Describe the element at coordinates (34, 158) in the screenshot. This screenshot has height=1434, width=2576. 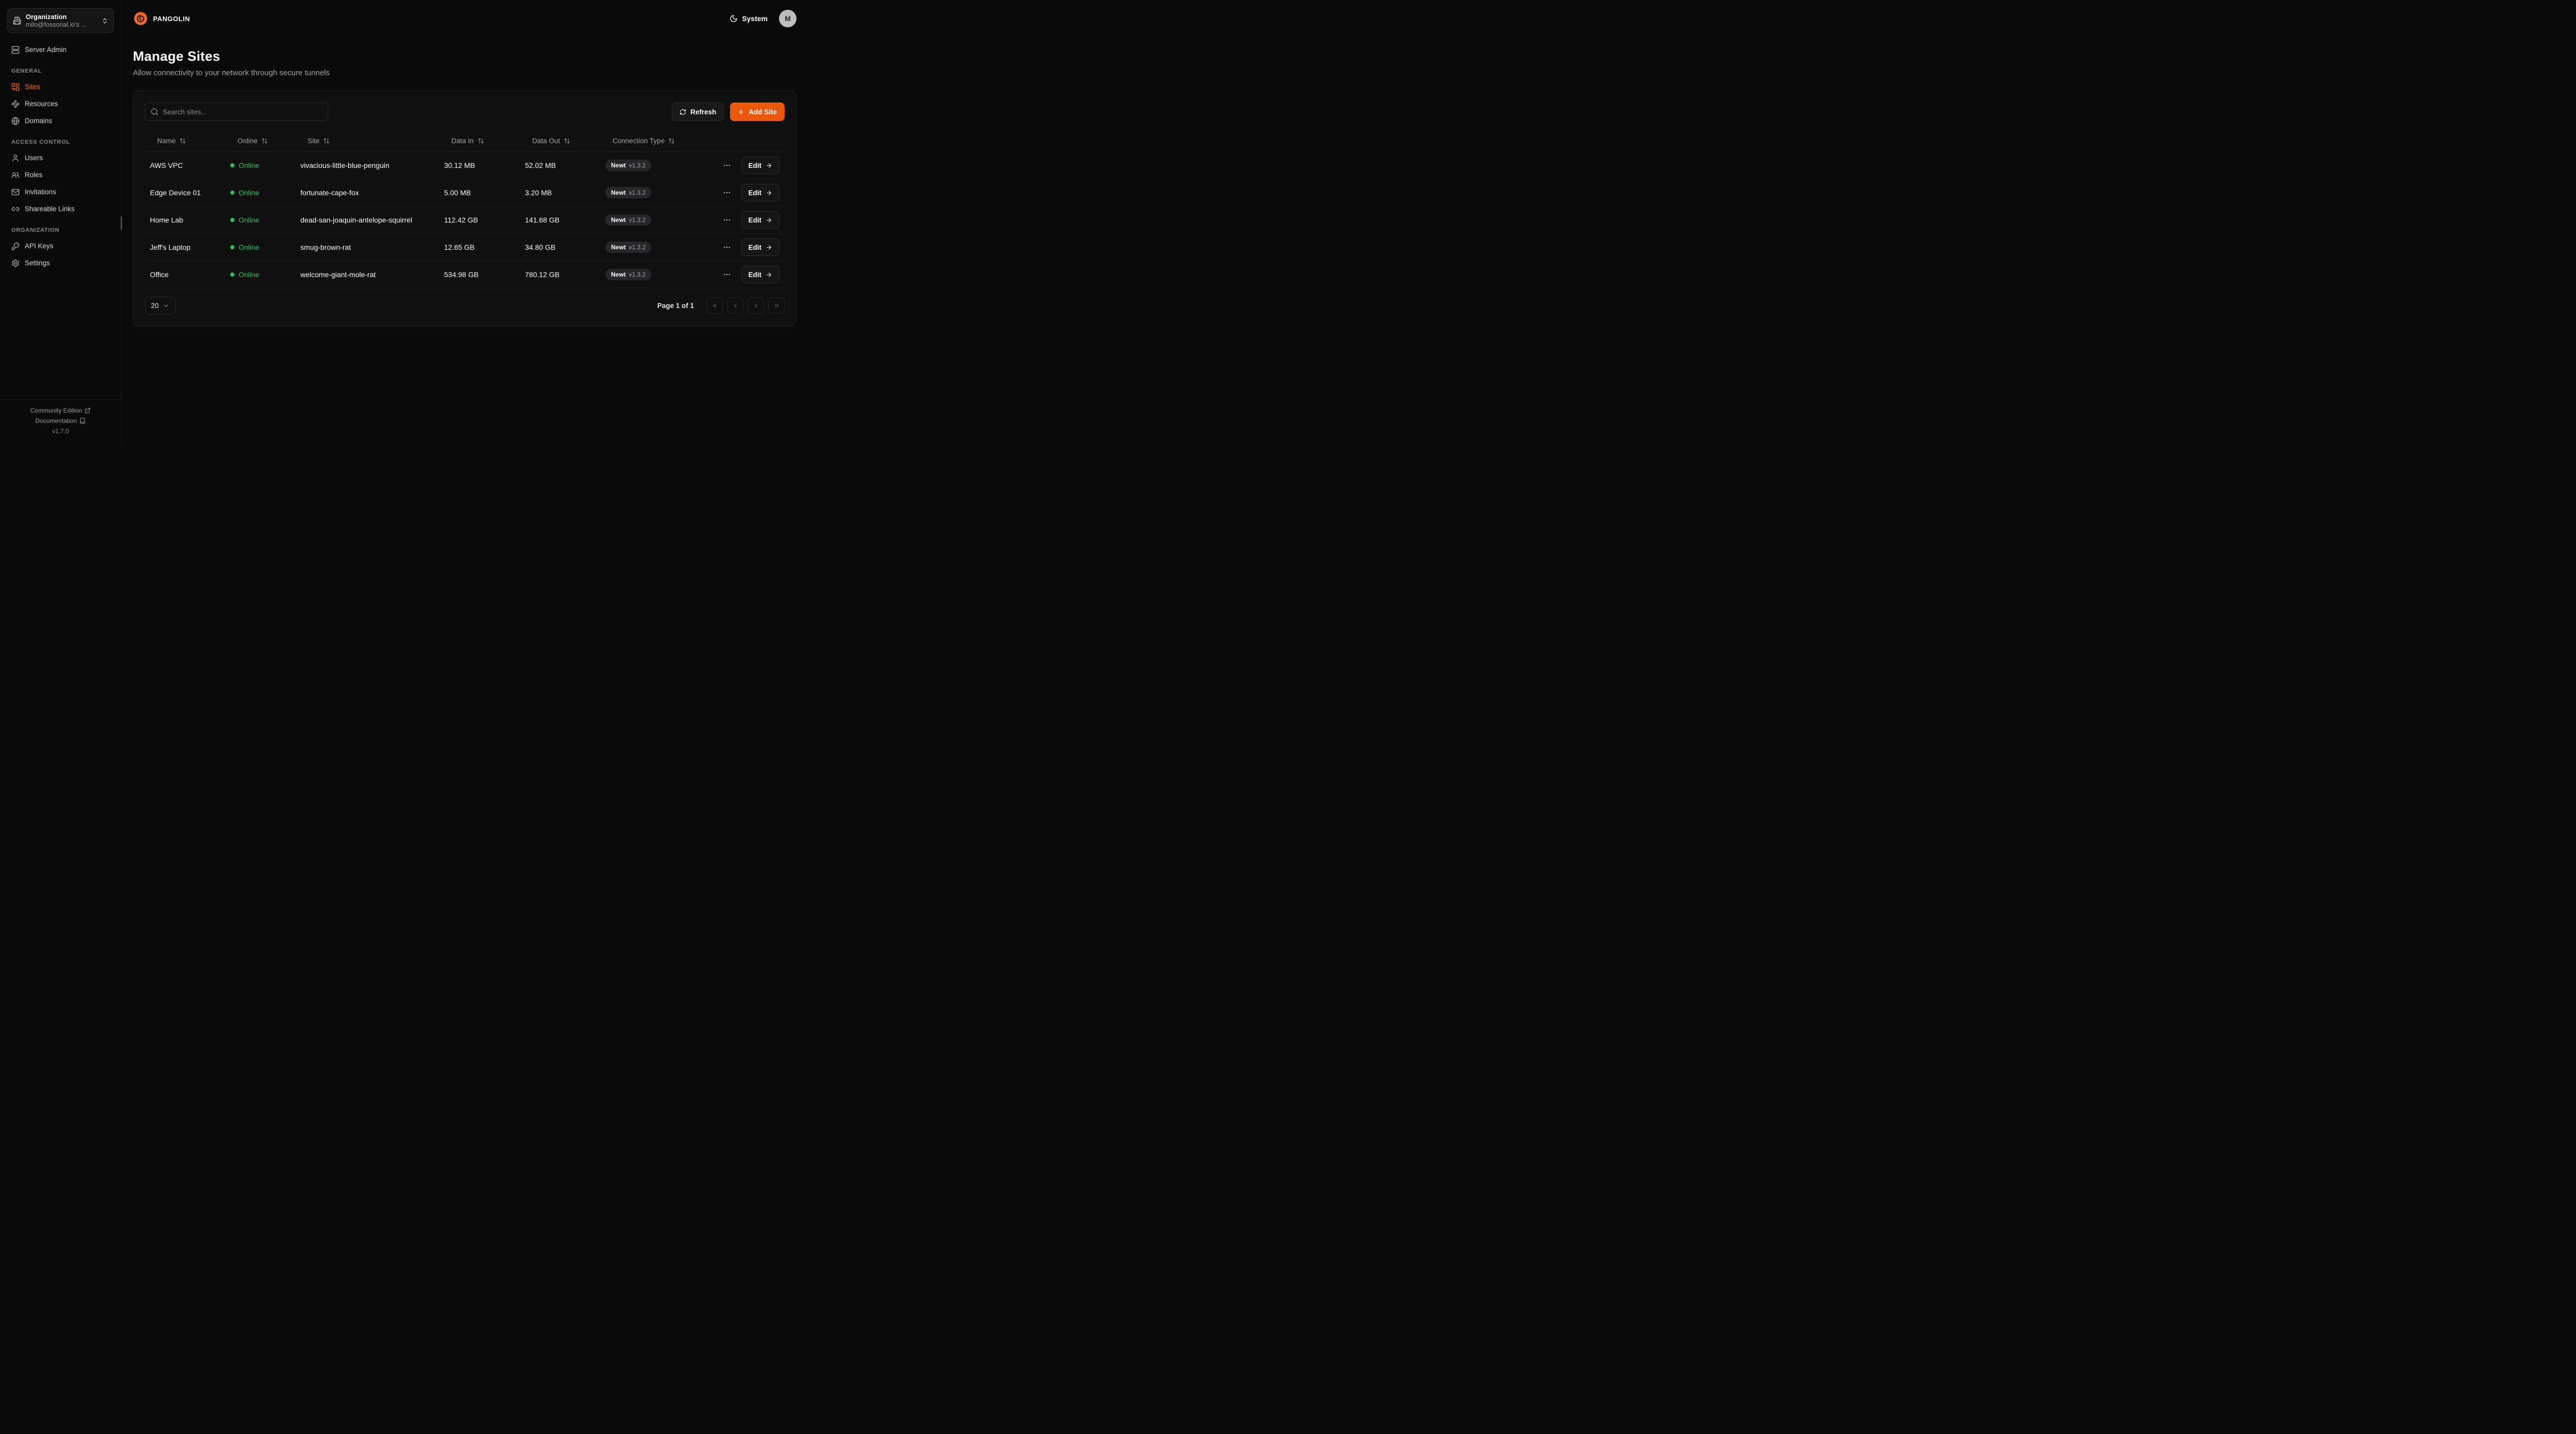
I see `sidebar-item-label: Users` at that location.